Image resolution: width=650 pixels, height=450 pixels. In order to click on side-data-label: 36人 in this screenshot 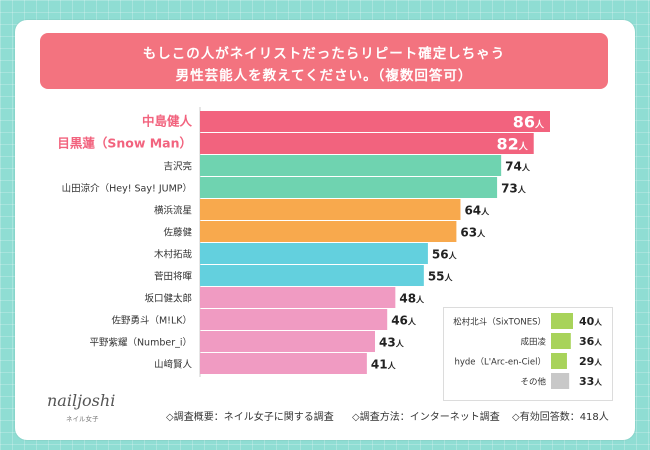, I will do `click(590, 341)`.